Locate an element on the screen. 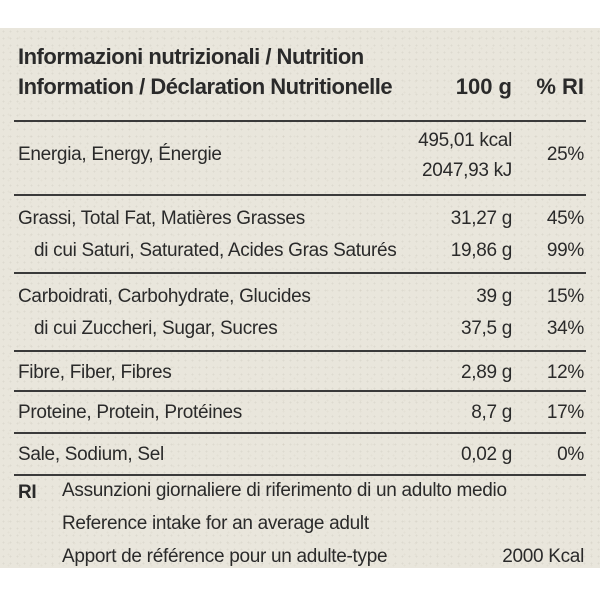 This screenshot has width=600, height=600. nutrient-ri: 25% is located at coordinates (565, 154).